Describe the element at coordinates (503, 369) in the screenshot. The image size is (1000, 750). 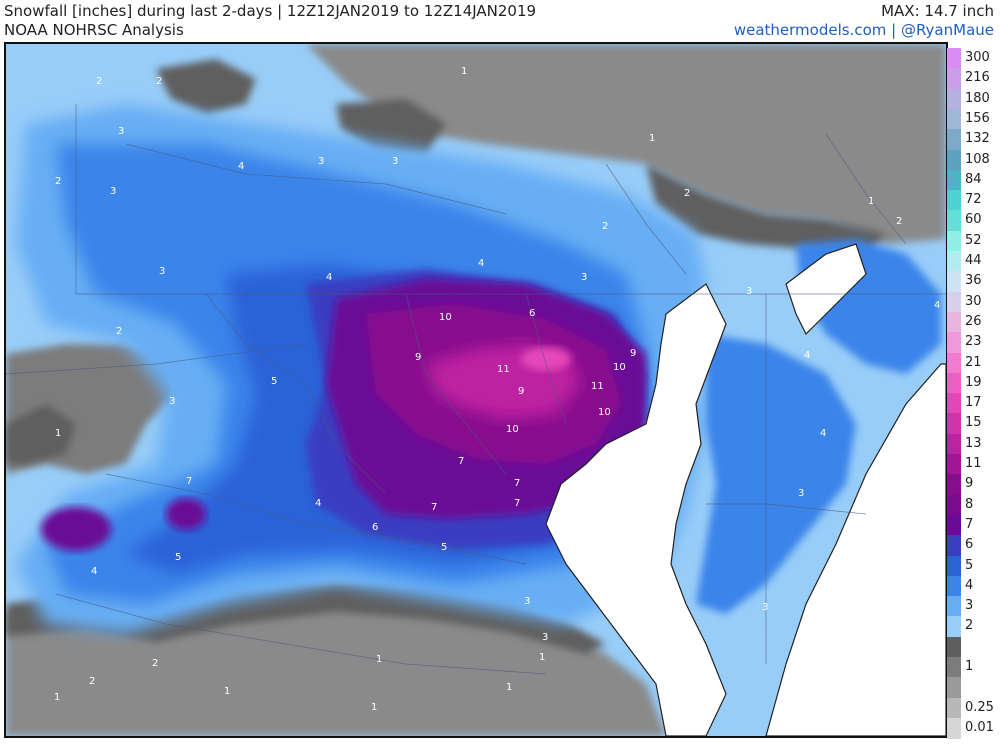
I see `contour-label: 11` at that location.